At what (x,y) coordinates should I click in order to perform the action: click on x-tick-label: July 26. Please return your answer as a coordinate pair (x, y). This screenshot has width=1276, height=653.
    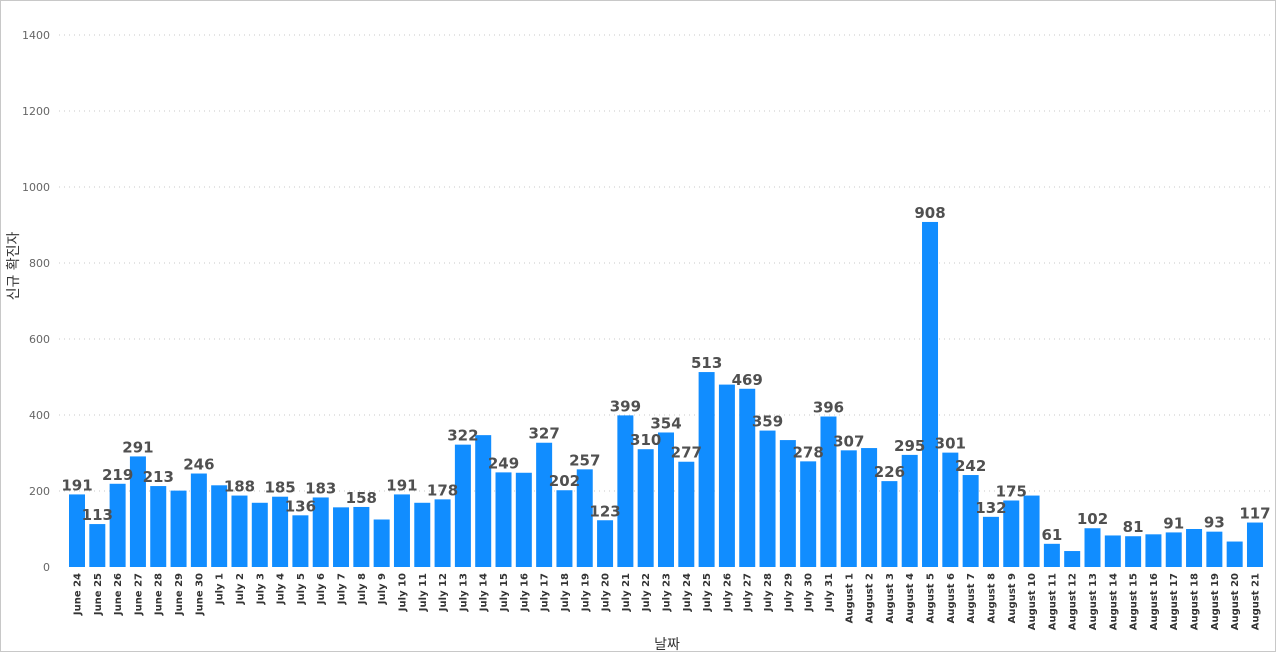
    Looking at the image, I should click on (727, 592).